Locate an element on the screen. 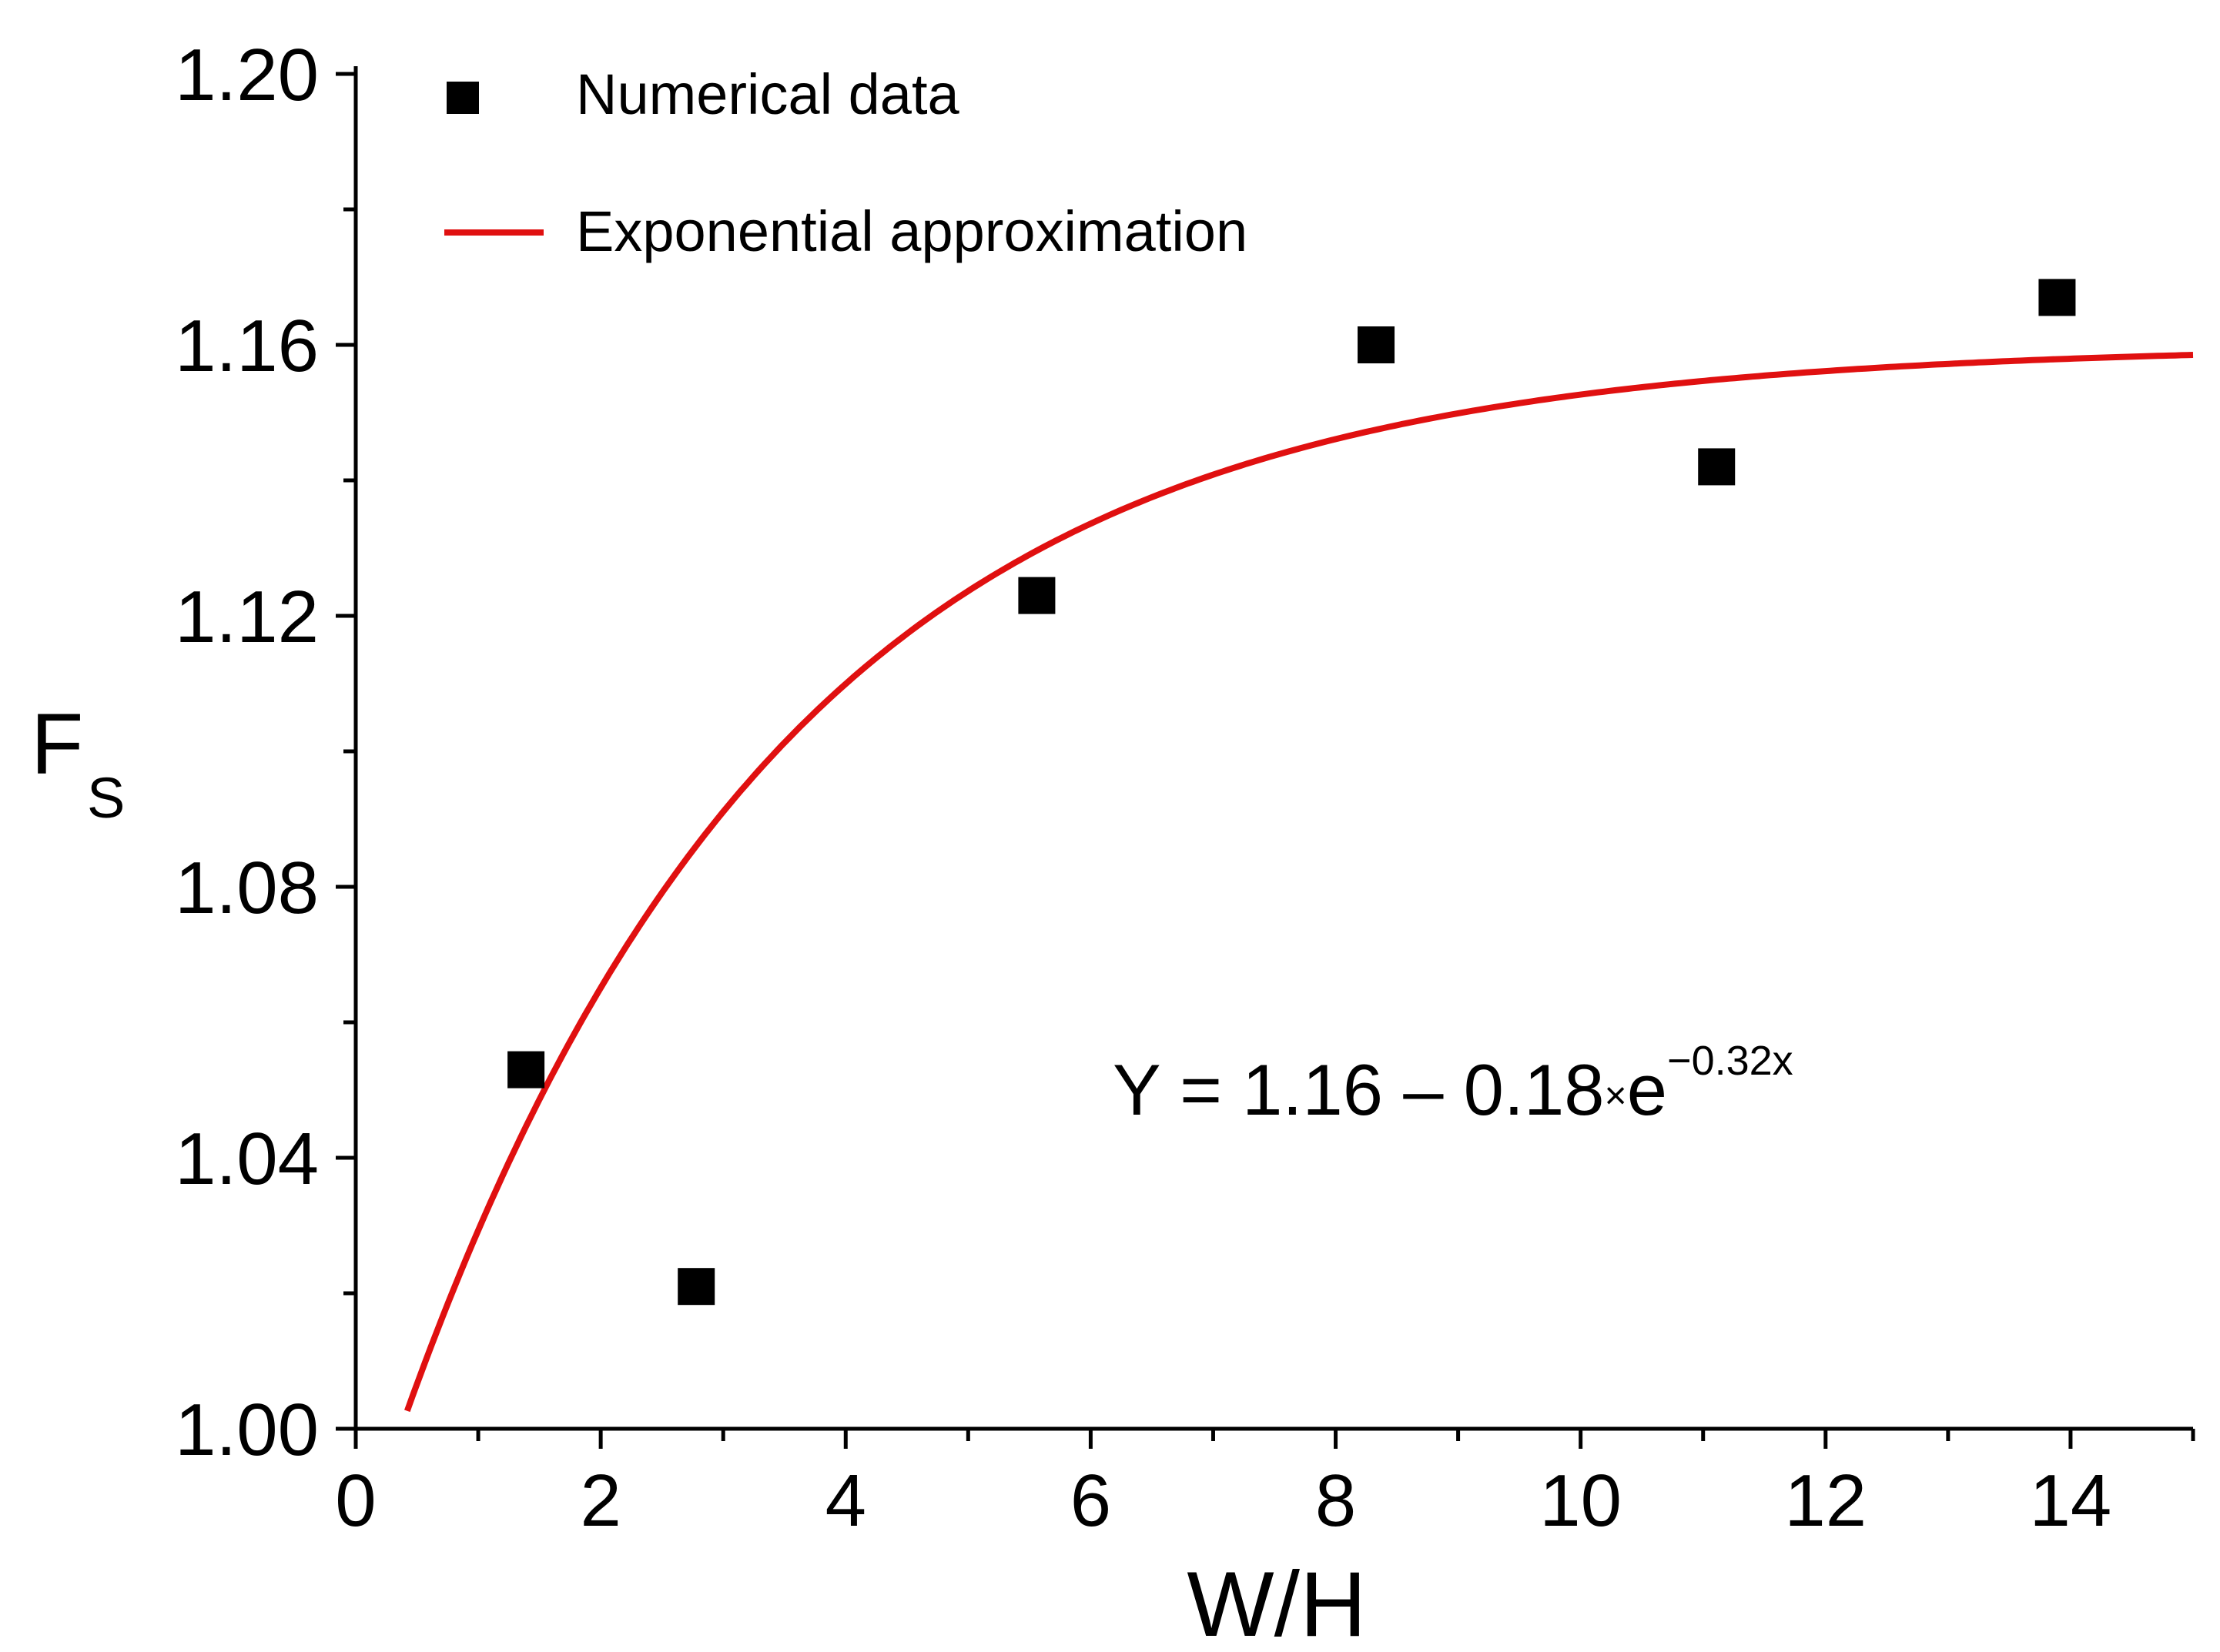 The image size is (2220, 1652). x-tick-label: 14 is located at coordinates (2071, 1501).